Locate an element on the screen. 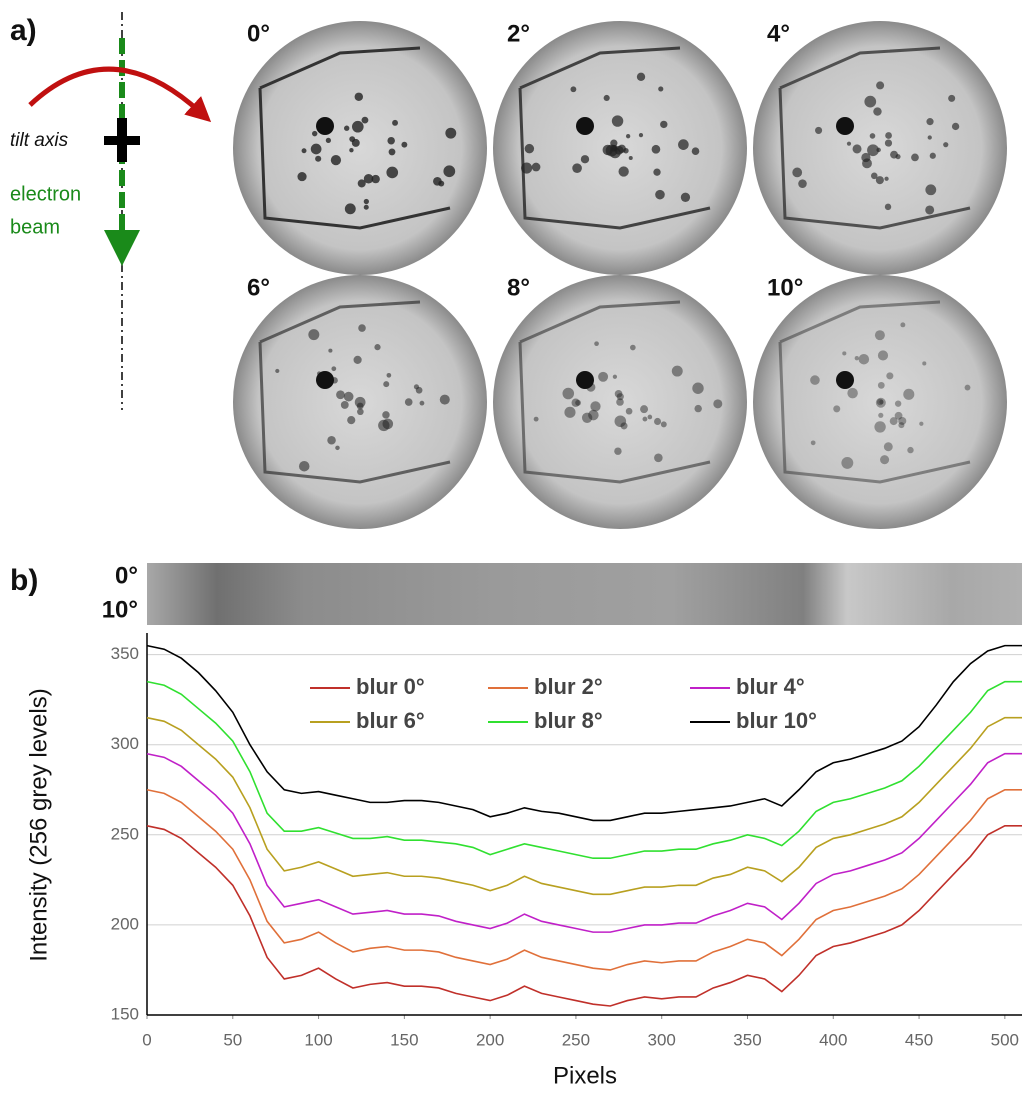 This screenshot has width=1029, height=1097. strip-label: 10° is located at coordinates (120, 609).